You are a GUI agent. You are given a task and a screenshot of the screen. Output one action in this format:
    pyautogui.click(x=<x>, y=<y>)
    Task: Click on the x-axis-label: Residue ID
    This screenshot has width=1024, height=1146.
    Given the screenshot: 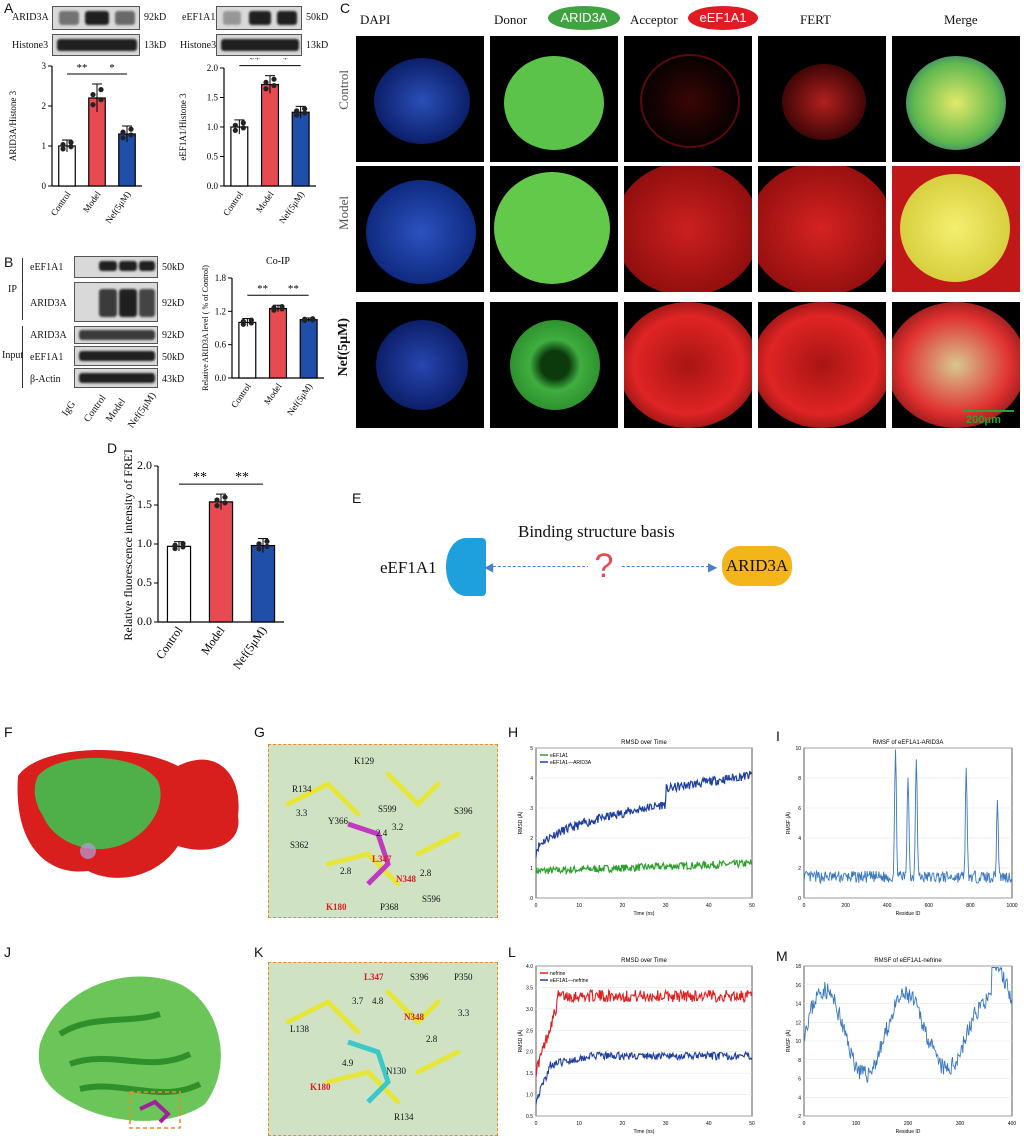 What is the action you would take?
    pyautogui.click(x=908, y=1132)
    